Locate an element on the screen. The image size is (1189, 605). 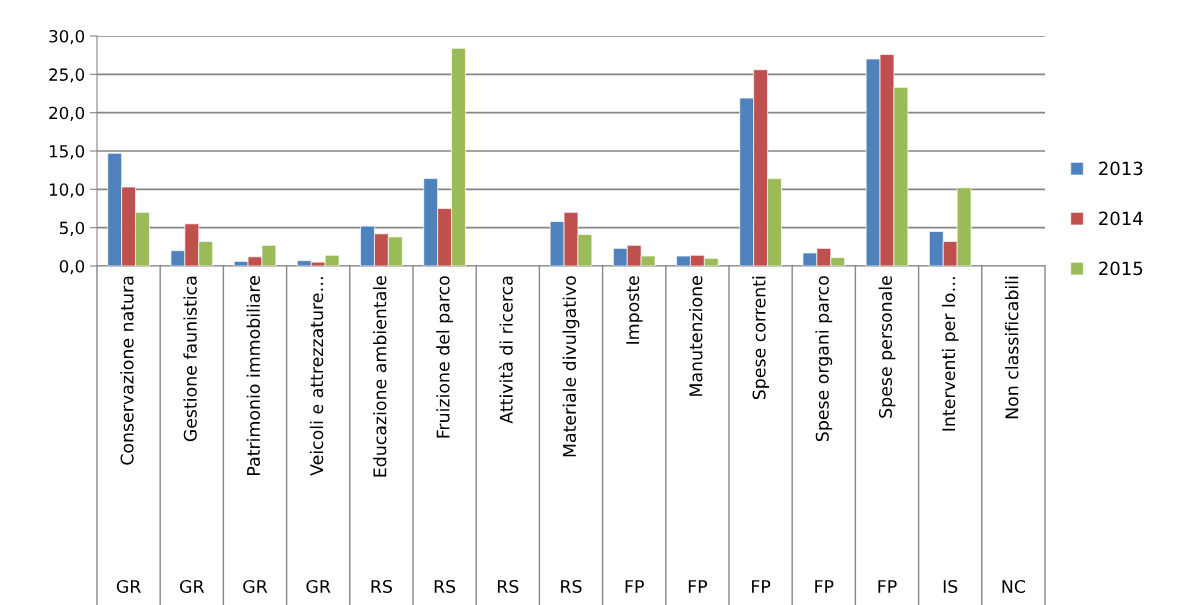
x-tick-label: Manutenzione is located at coordinates (696, 336).